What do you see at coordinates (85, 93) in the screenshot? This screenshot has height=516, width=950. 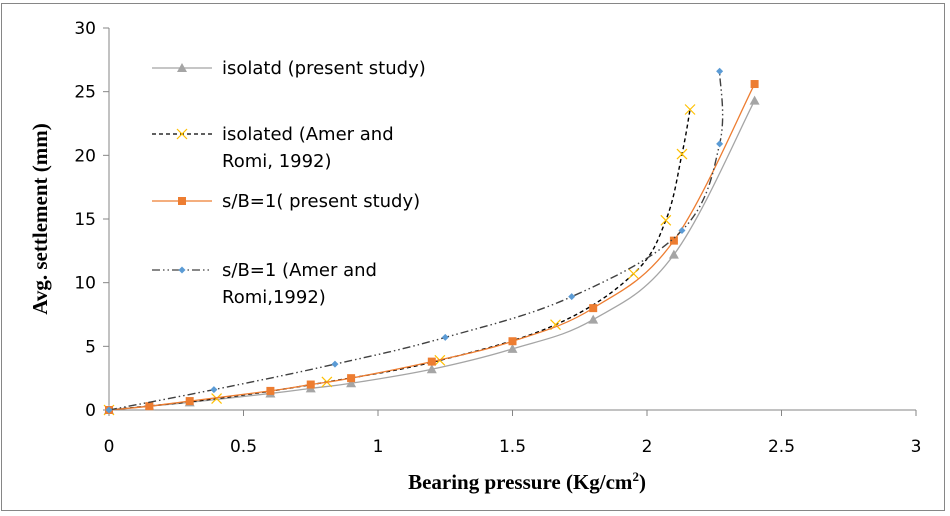 I see `y-tick-label: 25` at bounding box center [85, 93].